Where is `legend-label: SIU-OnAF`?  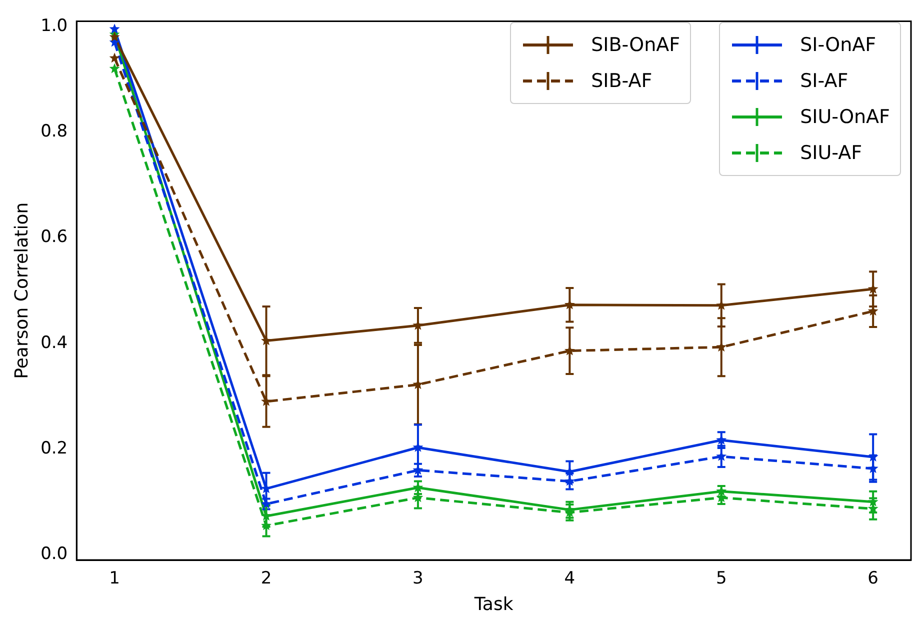
legend-label: SIU-OnAF is located at coordinates (845, 117).